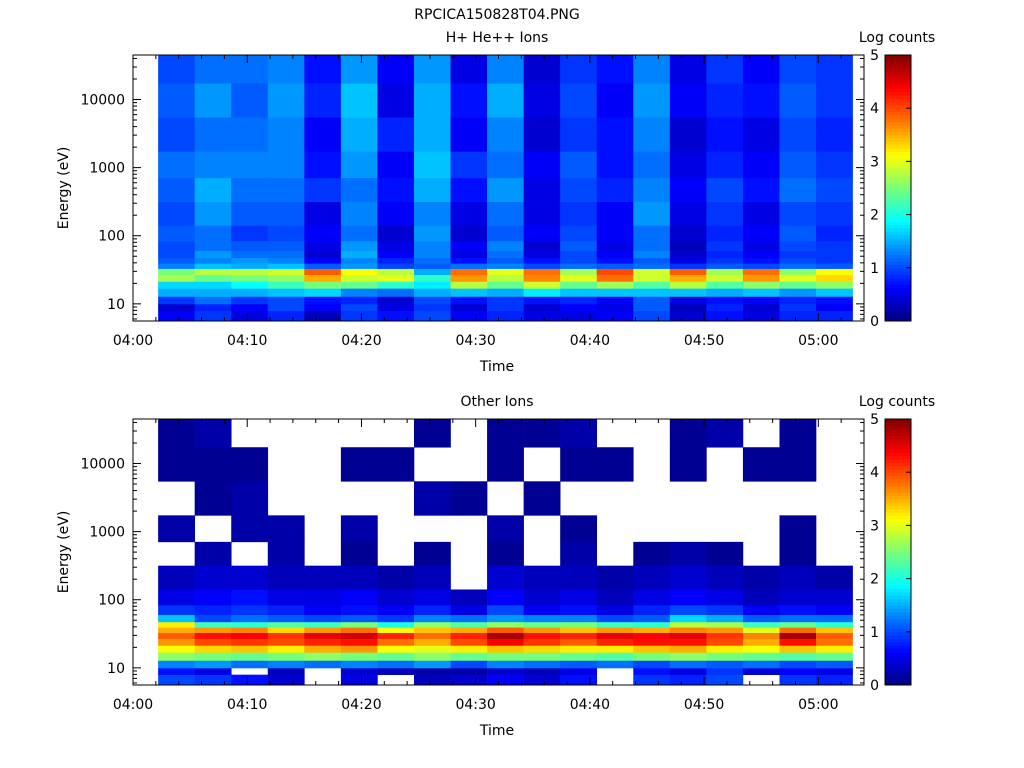 Image resolution: width=1024 pixels, height=768 pixels. What do you see at coordinates (874, 686) in the screenshot?
I see `colorbar-tick-label: 0` at bounding box center [874, 686].